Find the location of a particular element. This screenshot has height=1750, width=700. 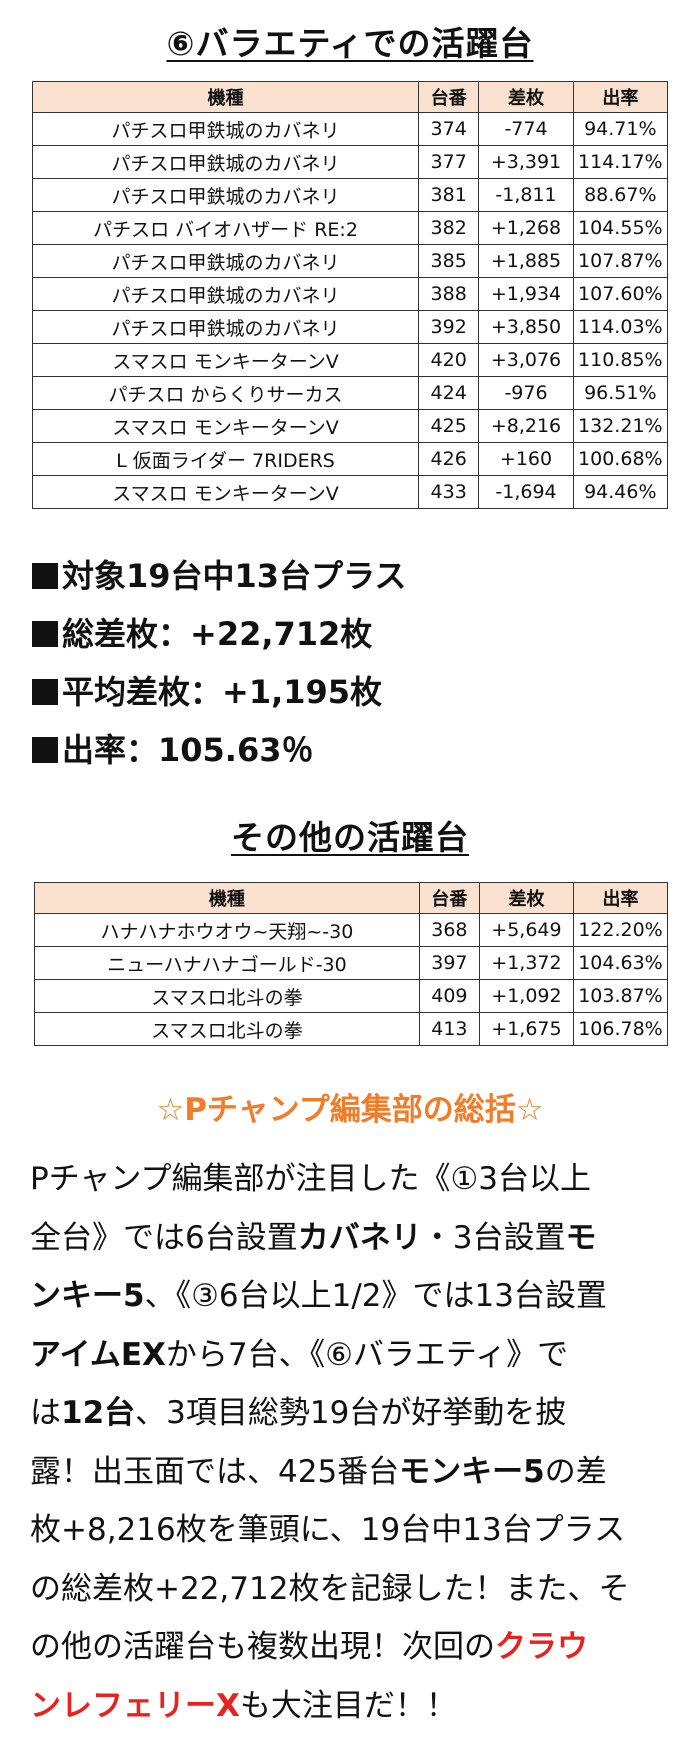

cell-diff: +3,076 is located at coordinates (526, 360).